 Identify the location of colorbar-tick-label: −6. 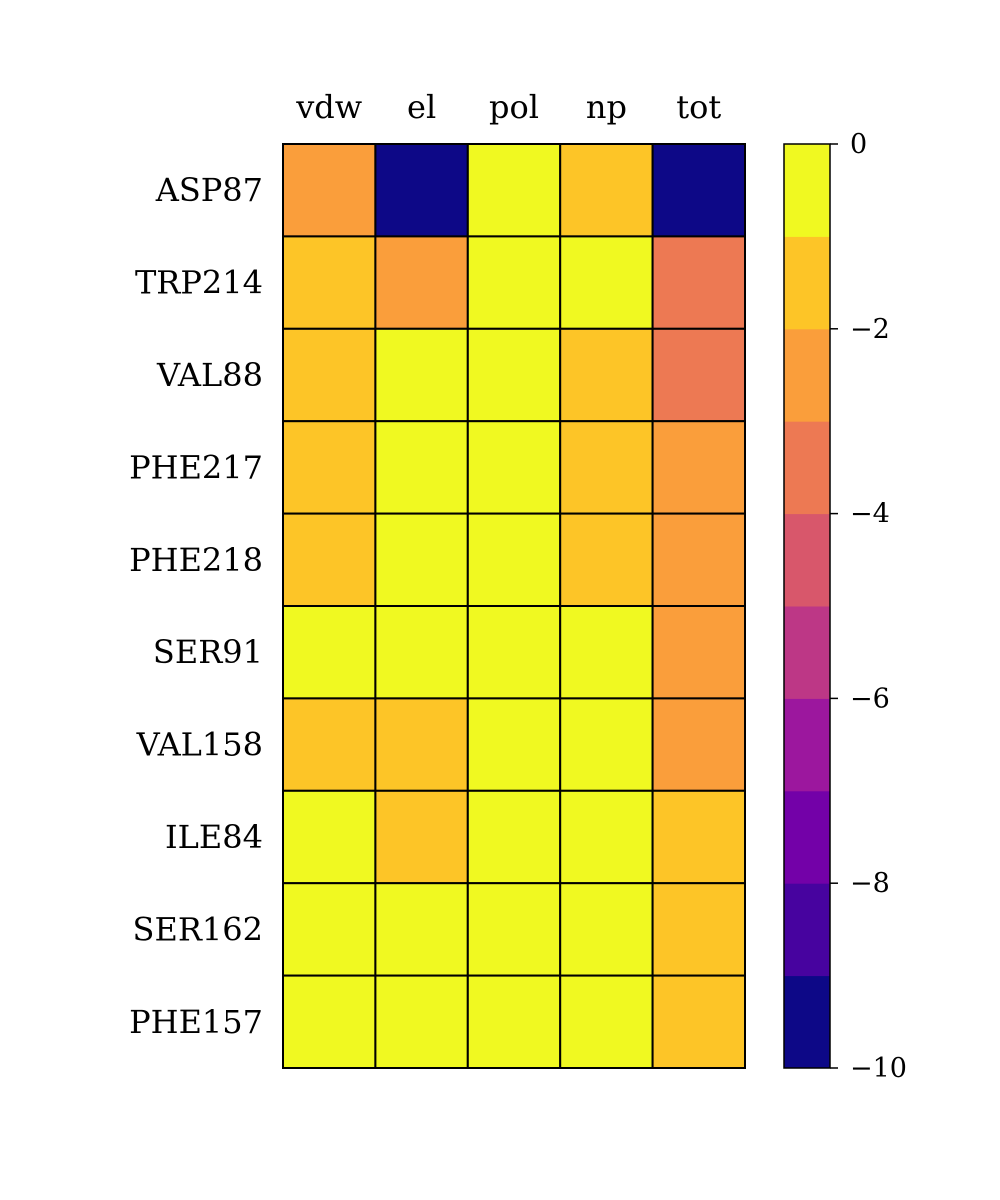
(870, 698).